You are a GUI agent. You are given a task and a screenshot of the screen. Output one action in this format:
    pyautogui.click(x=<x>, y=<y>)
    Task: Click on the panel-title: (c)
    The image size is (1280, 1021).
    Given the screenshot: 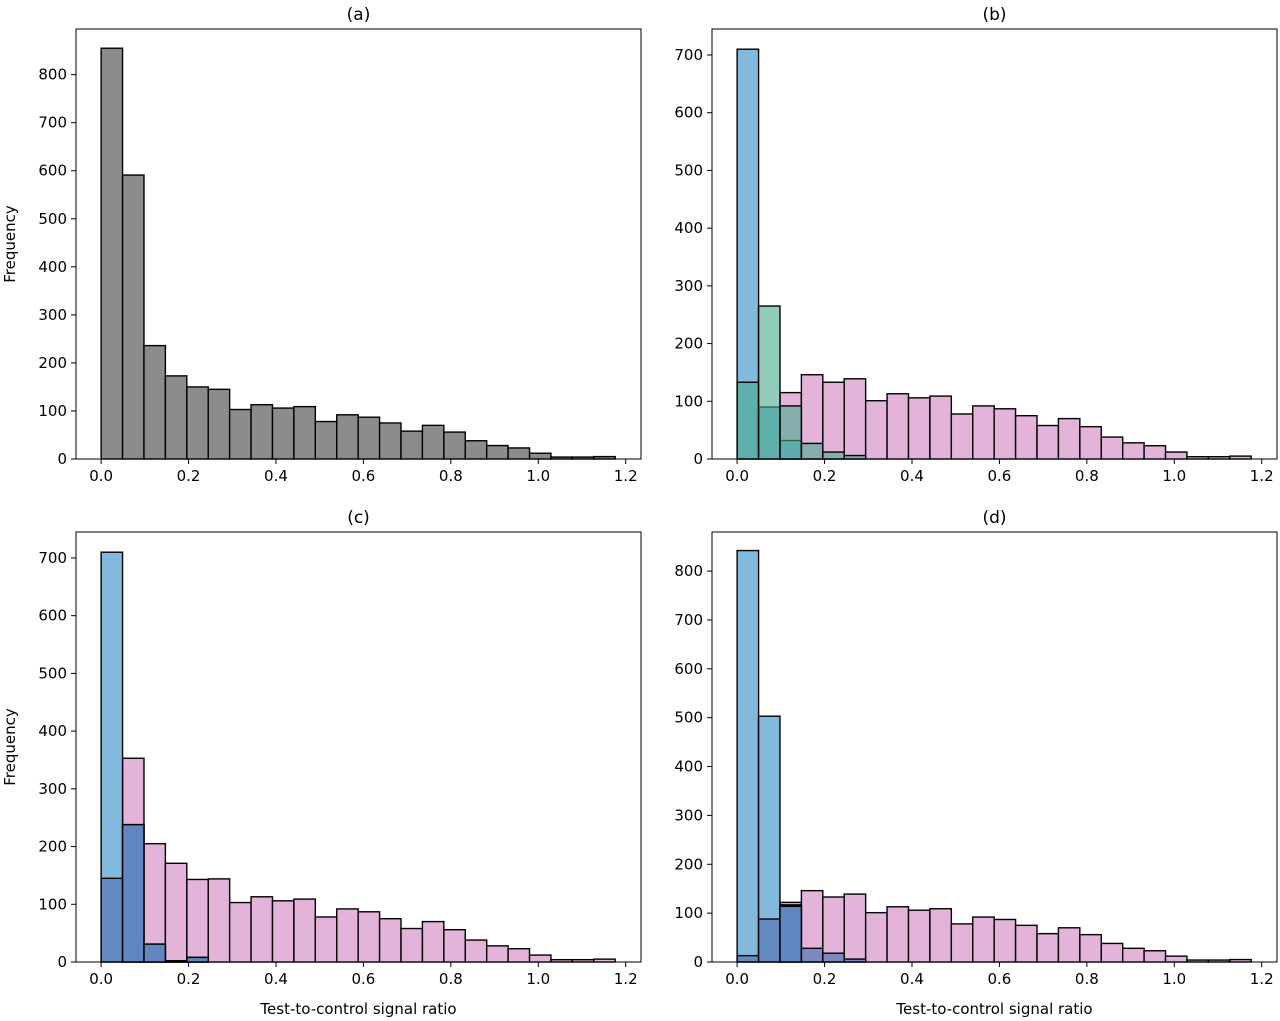 What is the action you would take?
    pyautogui.click(x=358, y=518)
    